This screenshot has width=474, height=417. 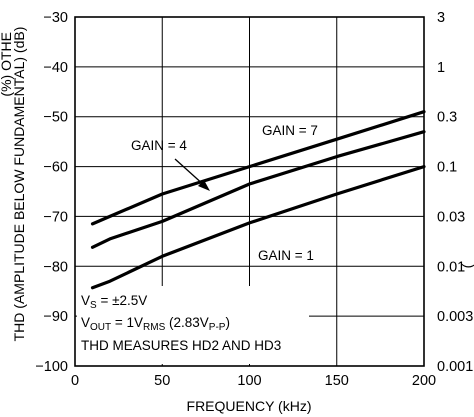 What do you see at coordinates (75, 381) in the screenshot?
I see `x-tick-label: 0` at bounding box center [75, 381].